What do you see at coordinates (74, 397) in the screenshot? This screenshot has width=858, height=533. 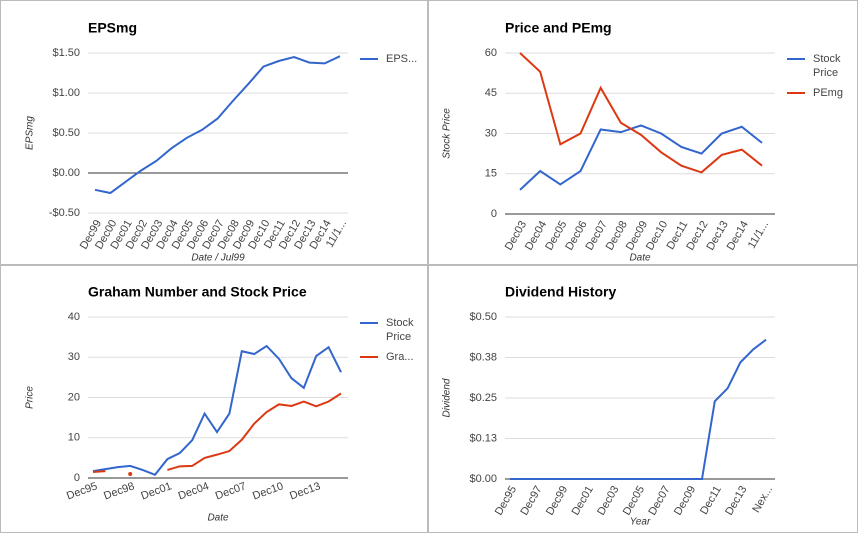 I see `y-tick-label: 20` at bounding box center [74, 397].